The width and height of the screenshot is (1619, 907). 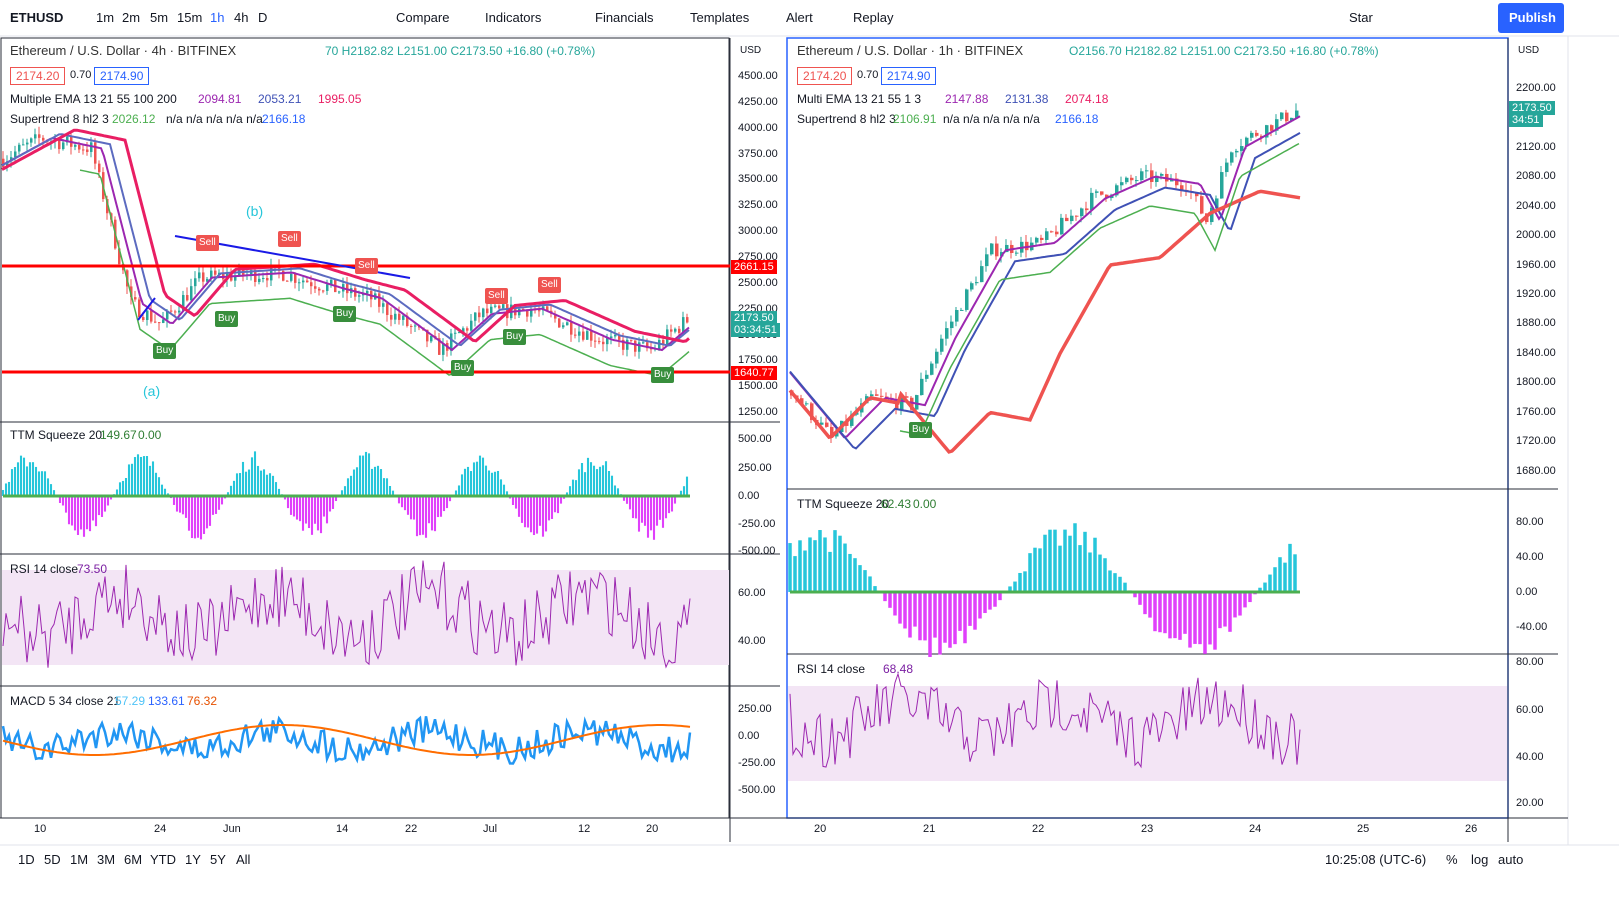 I want to click on interval-button: 5m, so click(x=159, y=17).